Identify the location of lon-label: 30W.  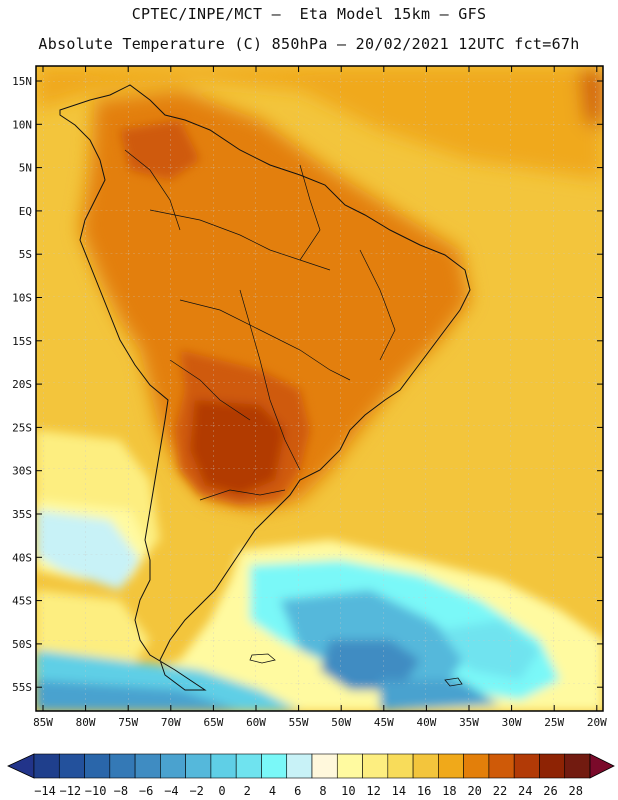
(512, 722).